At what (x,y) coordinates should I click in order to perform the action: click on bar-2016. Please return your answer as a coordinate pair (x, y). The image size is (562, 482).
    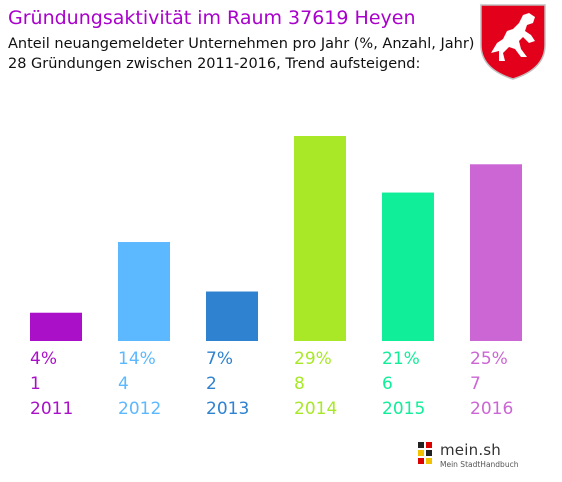
    Looking at the image, I should click on (496, 252).